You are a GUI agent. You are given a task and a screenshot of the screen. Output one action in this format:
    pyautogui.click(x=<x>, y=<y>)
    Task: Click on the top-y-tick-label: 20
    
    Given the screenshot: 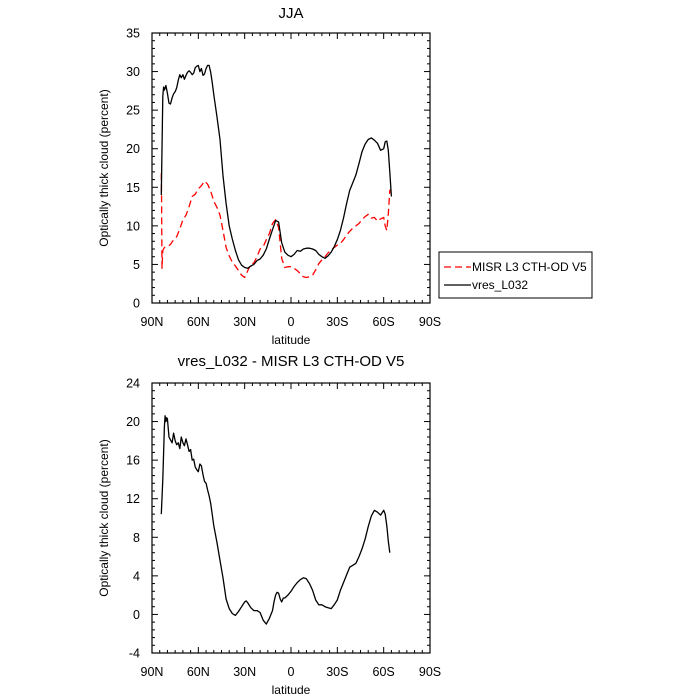 What is the action you would take?
    pyautogui.click(x=133, y=149)
    